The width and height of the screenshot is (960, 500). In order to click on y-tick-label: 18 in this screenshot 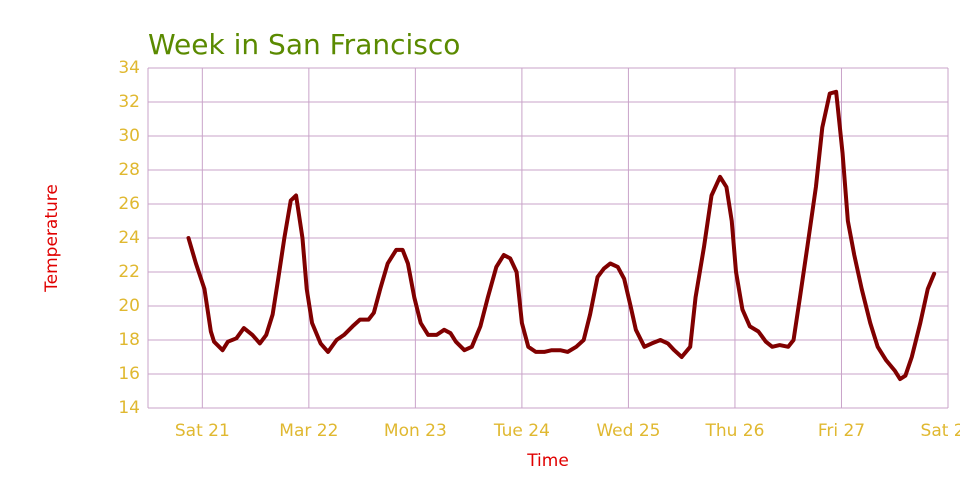, I will do `click(129, 340)`.